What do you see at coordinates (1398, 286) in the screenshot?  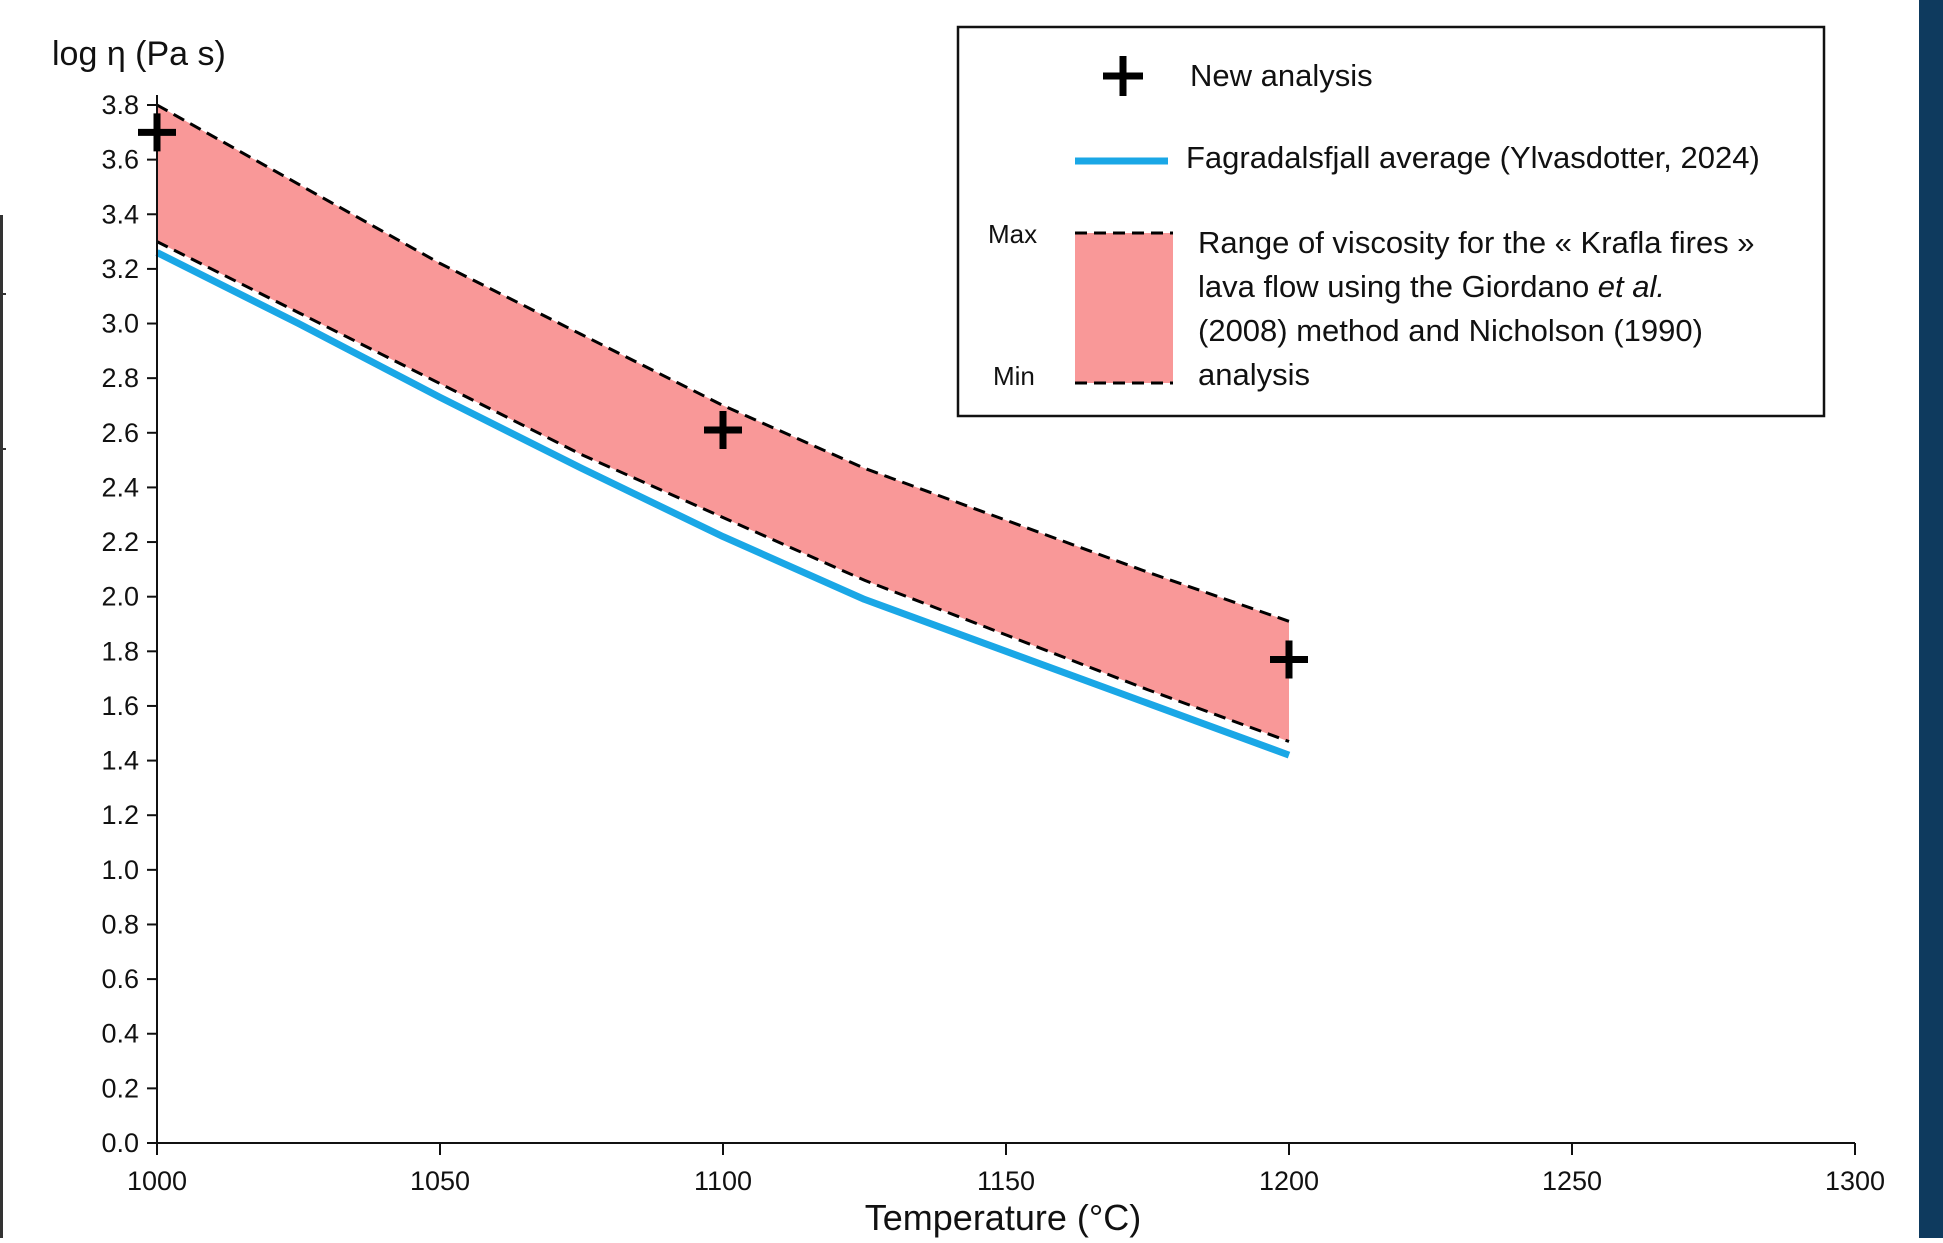 I see `legend-range-line-2-text: lava flow using the Giordano` at bounding box center [1398, 286].